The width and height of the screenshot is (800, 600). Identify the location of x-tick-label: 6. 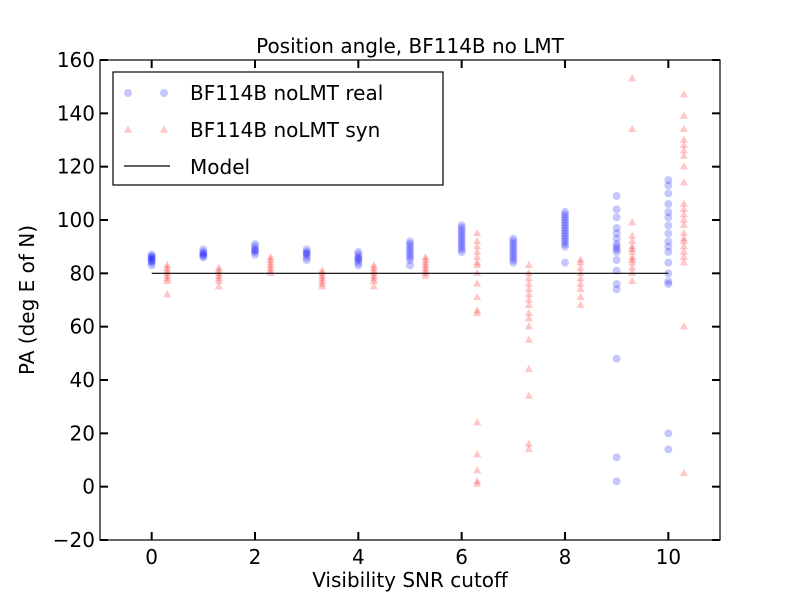
(461, 557).